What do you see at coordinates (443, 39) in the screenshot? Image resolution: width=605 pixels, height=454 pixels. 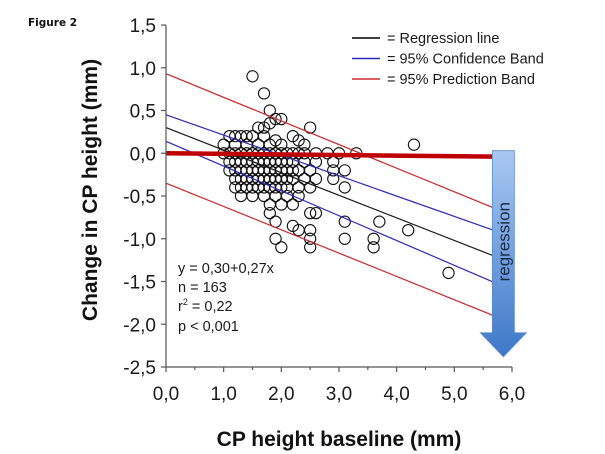 I see `legend-label: = Regression line` at bounding box center [443, 39].